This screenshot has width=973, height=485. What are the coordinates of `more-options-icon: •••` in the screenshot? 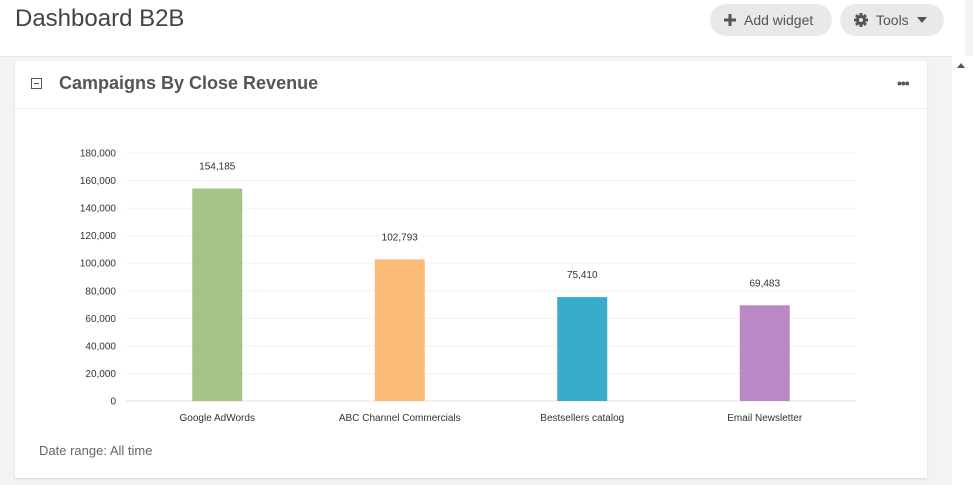 It's located at (903, 83).